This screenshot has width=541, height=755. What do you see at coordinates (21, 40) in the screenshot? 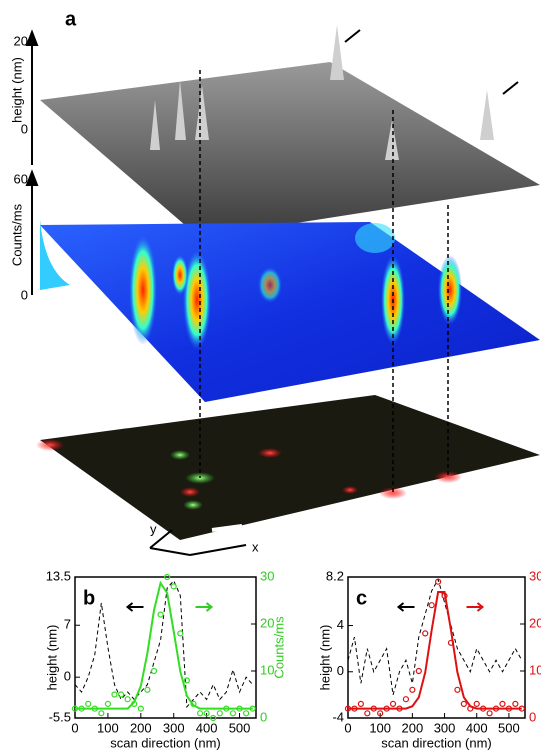
I see `tick-label: 20` at bounding box center [21, 40].